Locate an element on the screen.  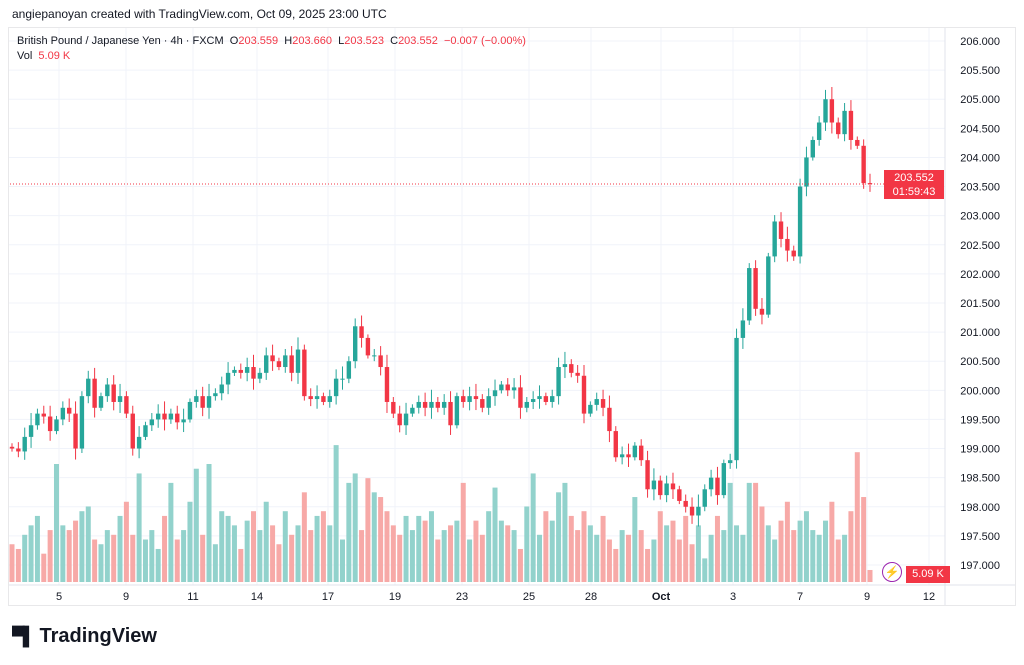
price-tick: 199.000 is located at coordinates (980, 450).